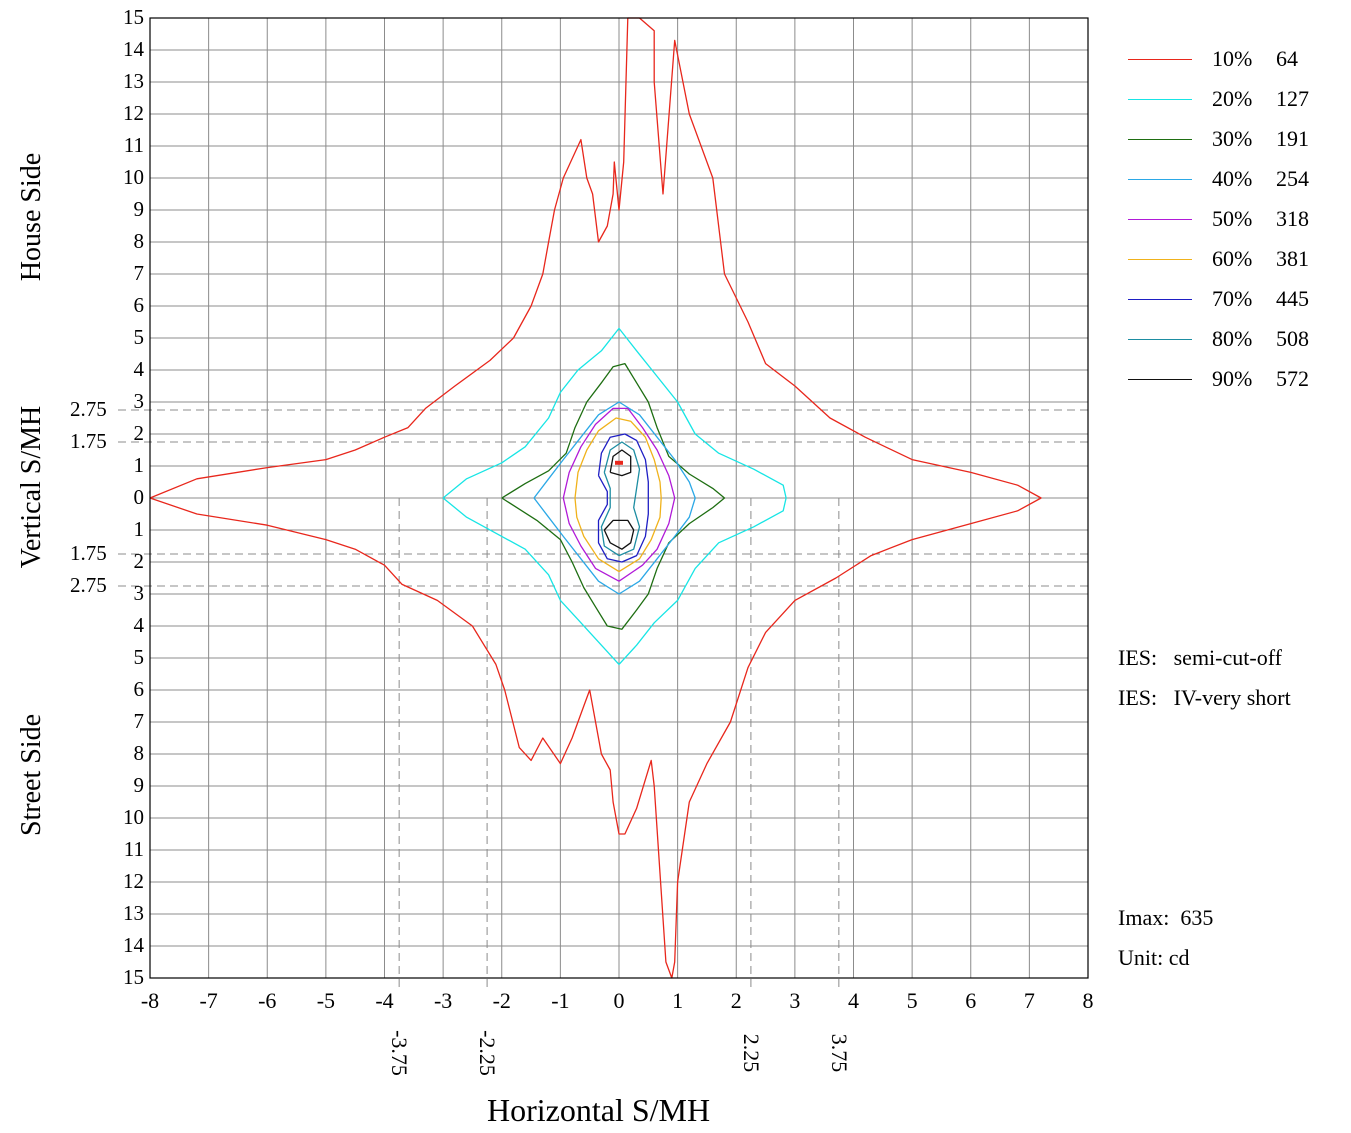  I want to click on ies-type-label: IES: IV-very short, so click(1204, 697).